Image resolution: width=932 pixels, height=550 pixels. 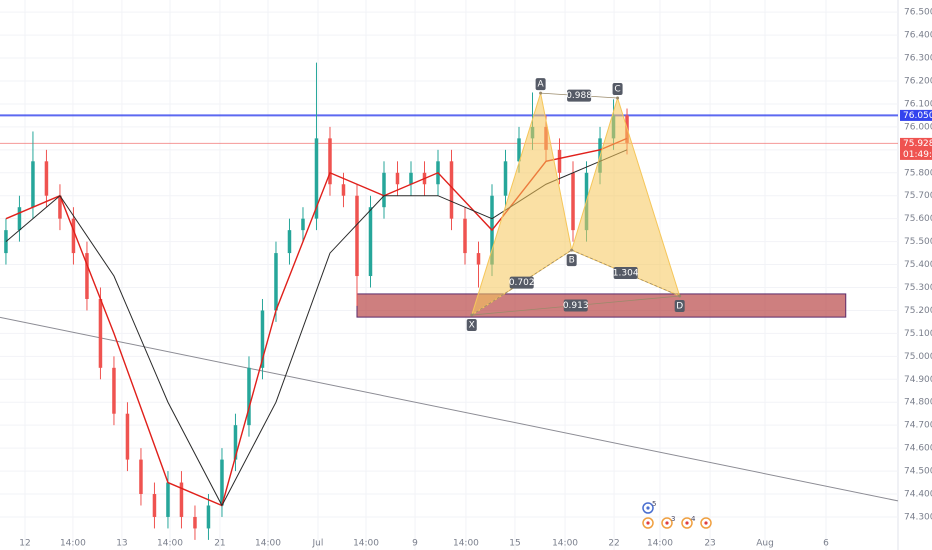 I want to click on y-tick-label: 74.900, so click(x=918, y=380).